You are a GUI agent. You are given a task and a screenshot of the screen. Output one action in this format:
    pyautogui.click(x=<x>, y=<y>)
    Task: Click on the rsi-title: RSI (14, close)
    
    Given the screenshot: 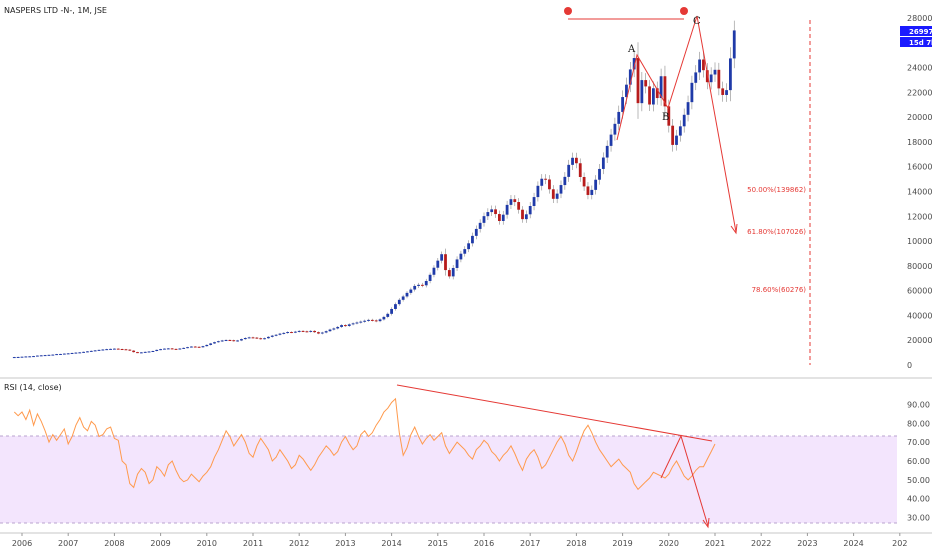 What is the action you would take?
    pyautogui.click(x=33, y=387)
    